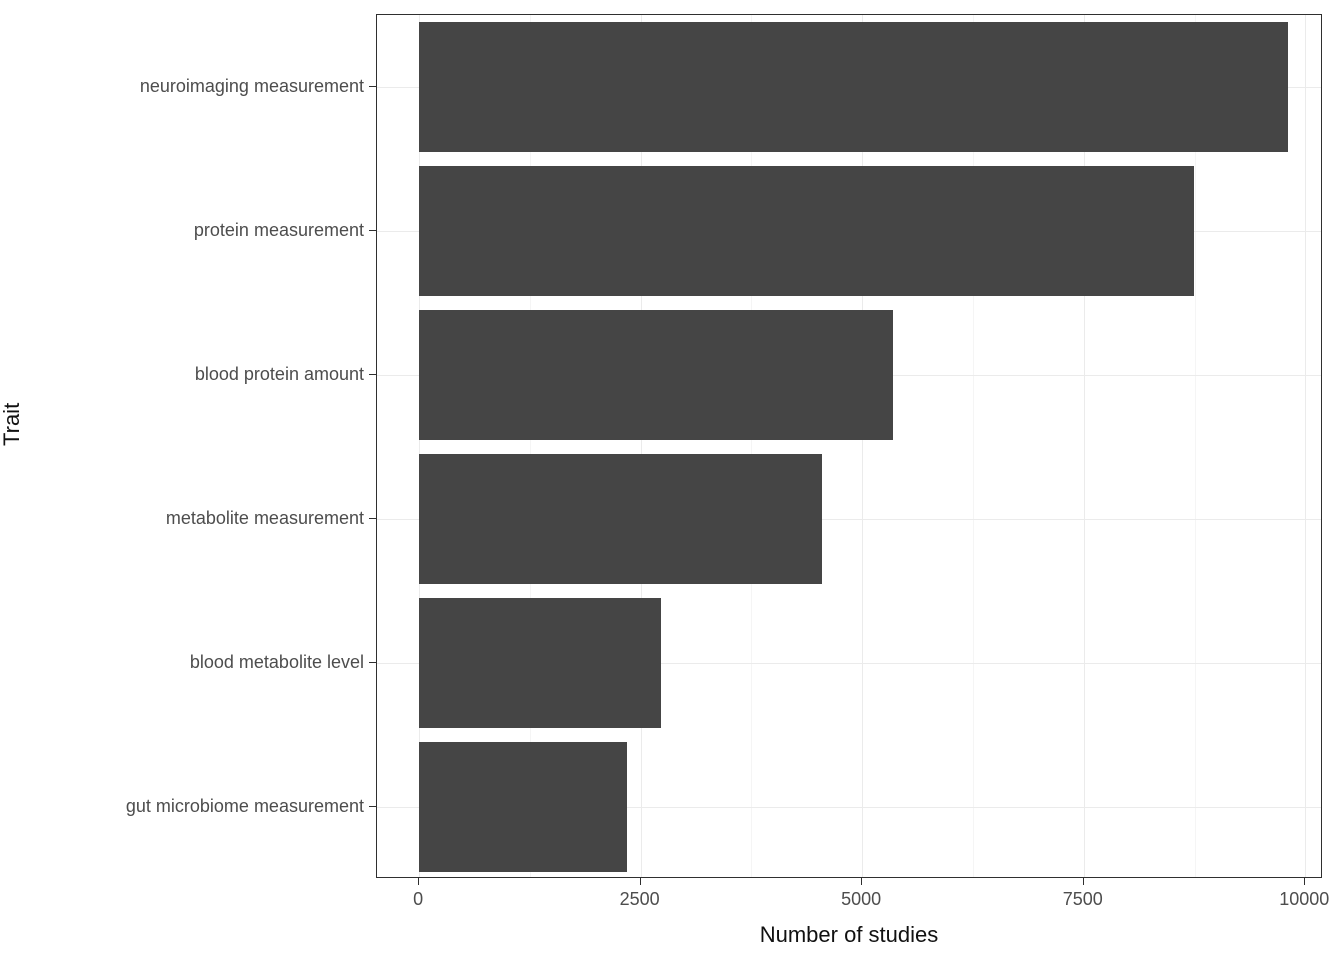 The width and height of the screenshot is (1344, 960). Describe the element at coordinates (1082, 899) in the screenshot. I see `x-tick-label: 7500` at that location.